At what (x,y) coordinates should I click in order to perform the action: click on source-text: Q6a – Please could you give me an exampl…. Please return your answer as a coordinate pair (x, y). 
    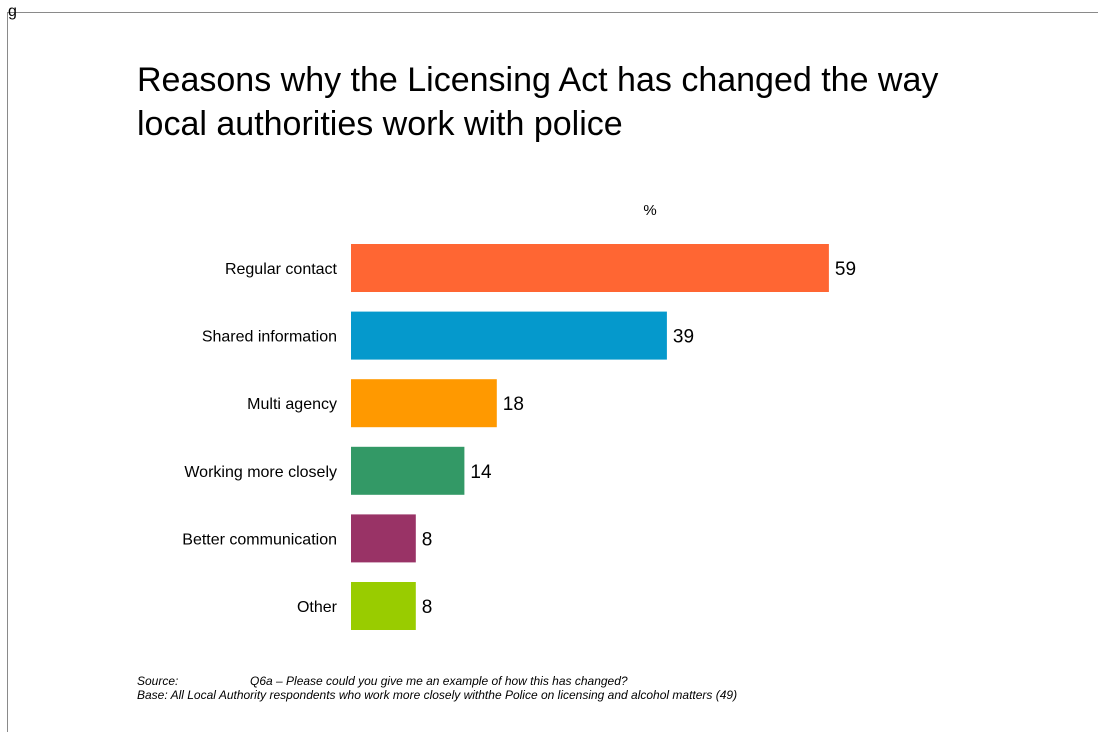
    Looking at the image, I should click on (439, 681).